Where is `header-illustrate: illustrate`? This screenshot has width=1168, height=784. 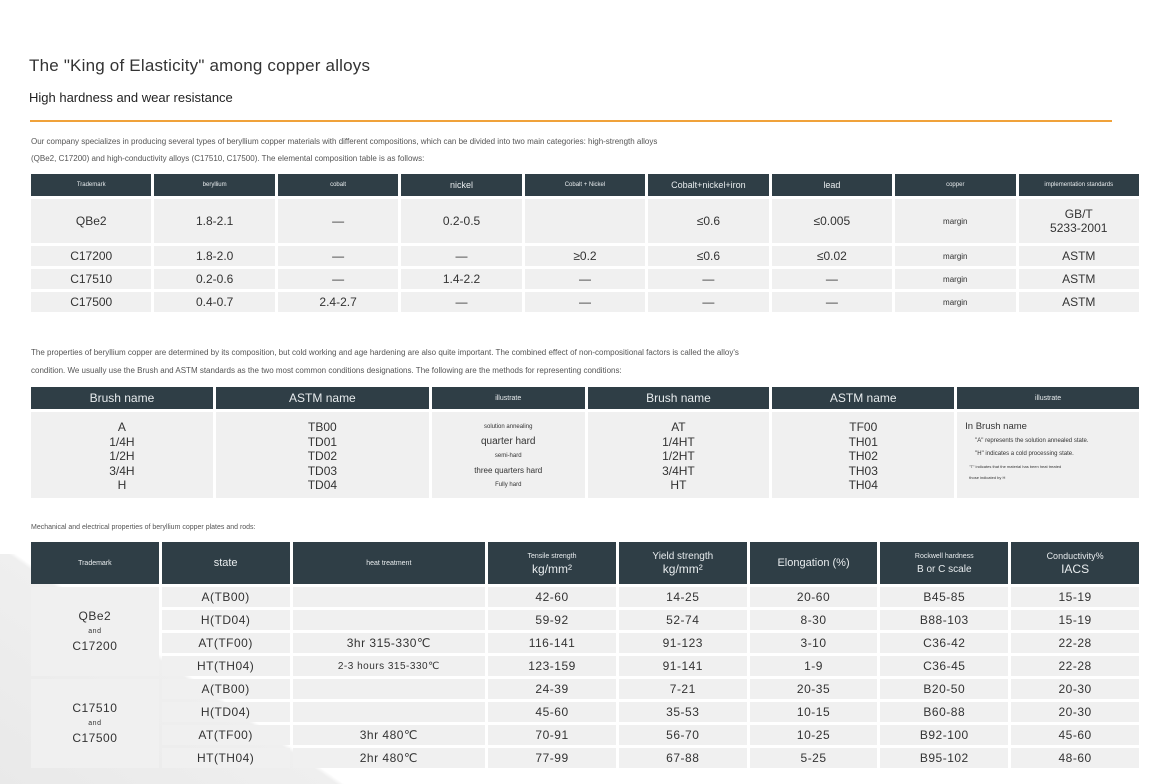 header-illustrate: illustrate is located at coordinates (508, 398).